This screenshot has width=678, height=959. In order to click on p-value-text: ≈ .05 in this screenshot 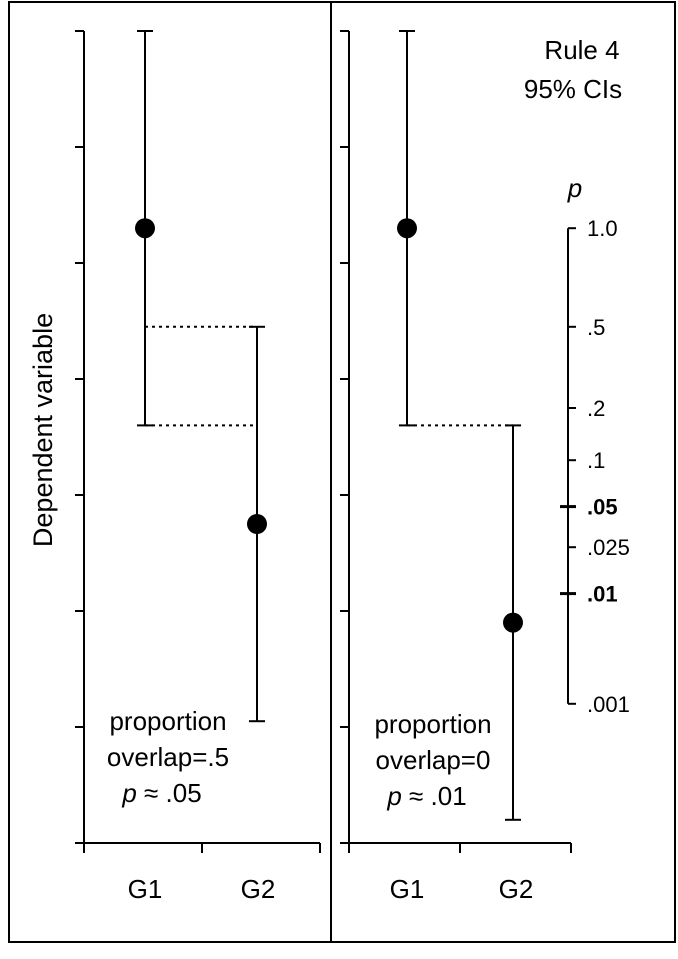, I will do `click(169, 793)`.